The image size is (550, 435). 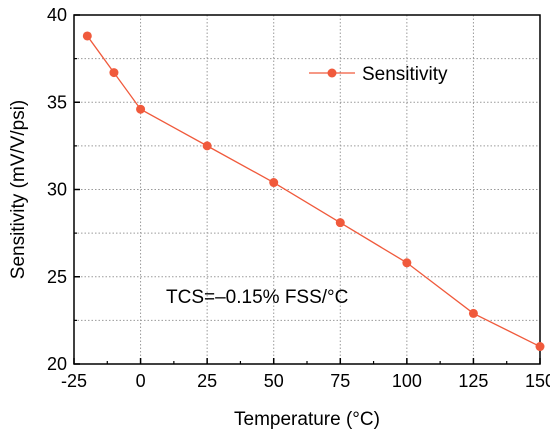 I want to click on x-tick-label: -25, so click(x=74, y=381).